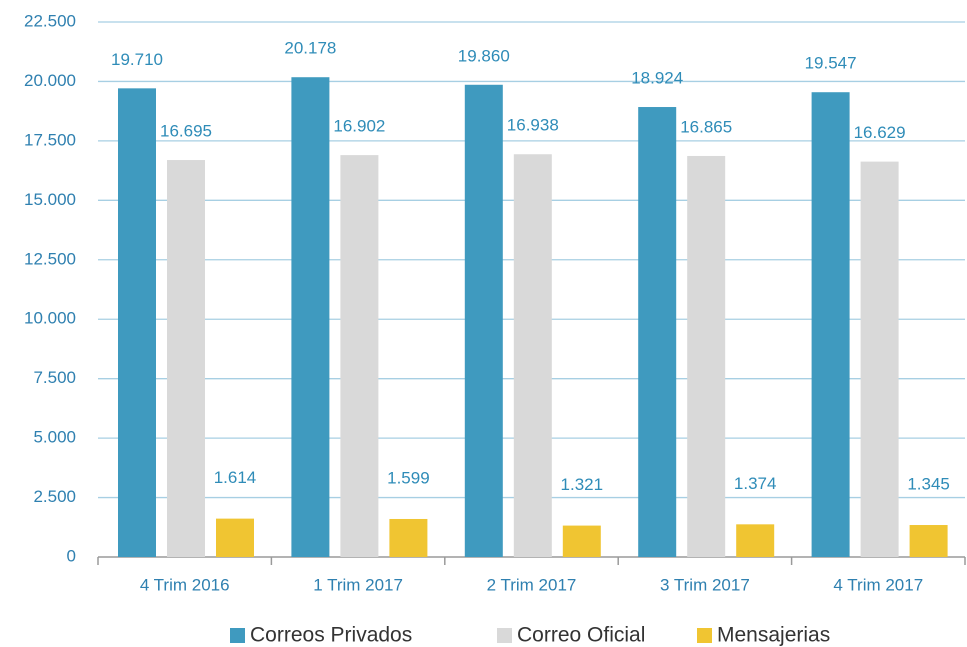 The image size is (967, 647). What do you see at coordinates (408, 477) in the screenshot?
I see `value-label: 1.599` at bounding box center [408, 477].